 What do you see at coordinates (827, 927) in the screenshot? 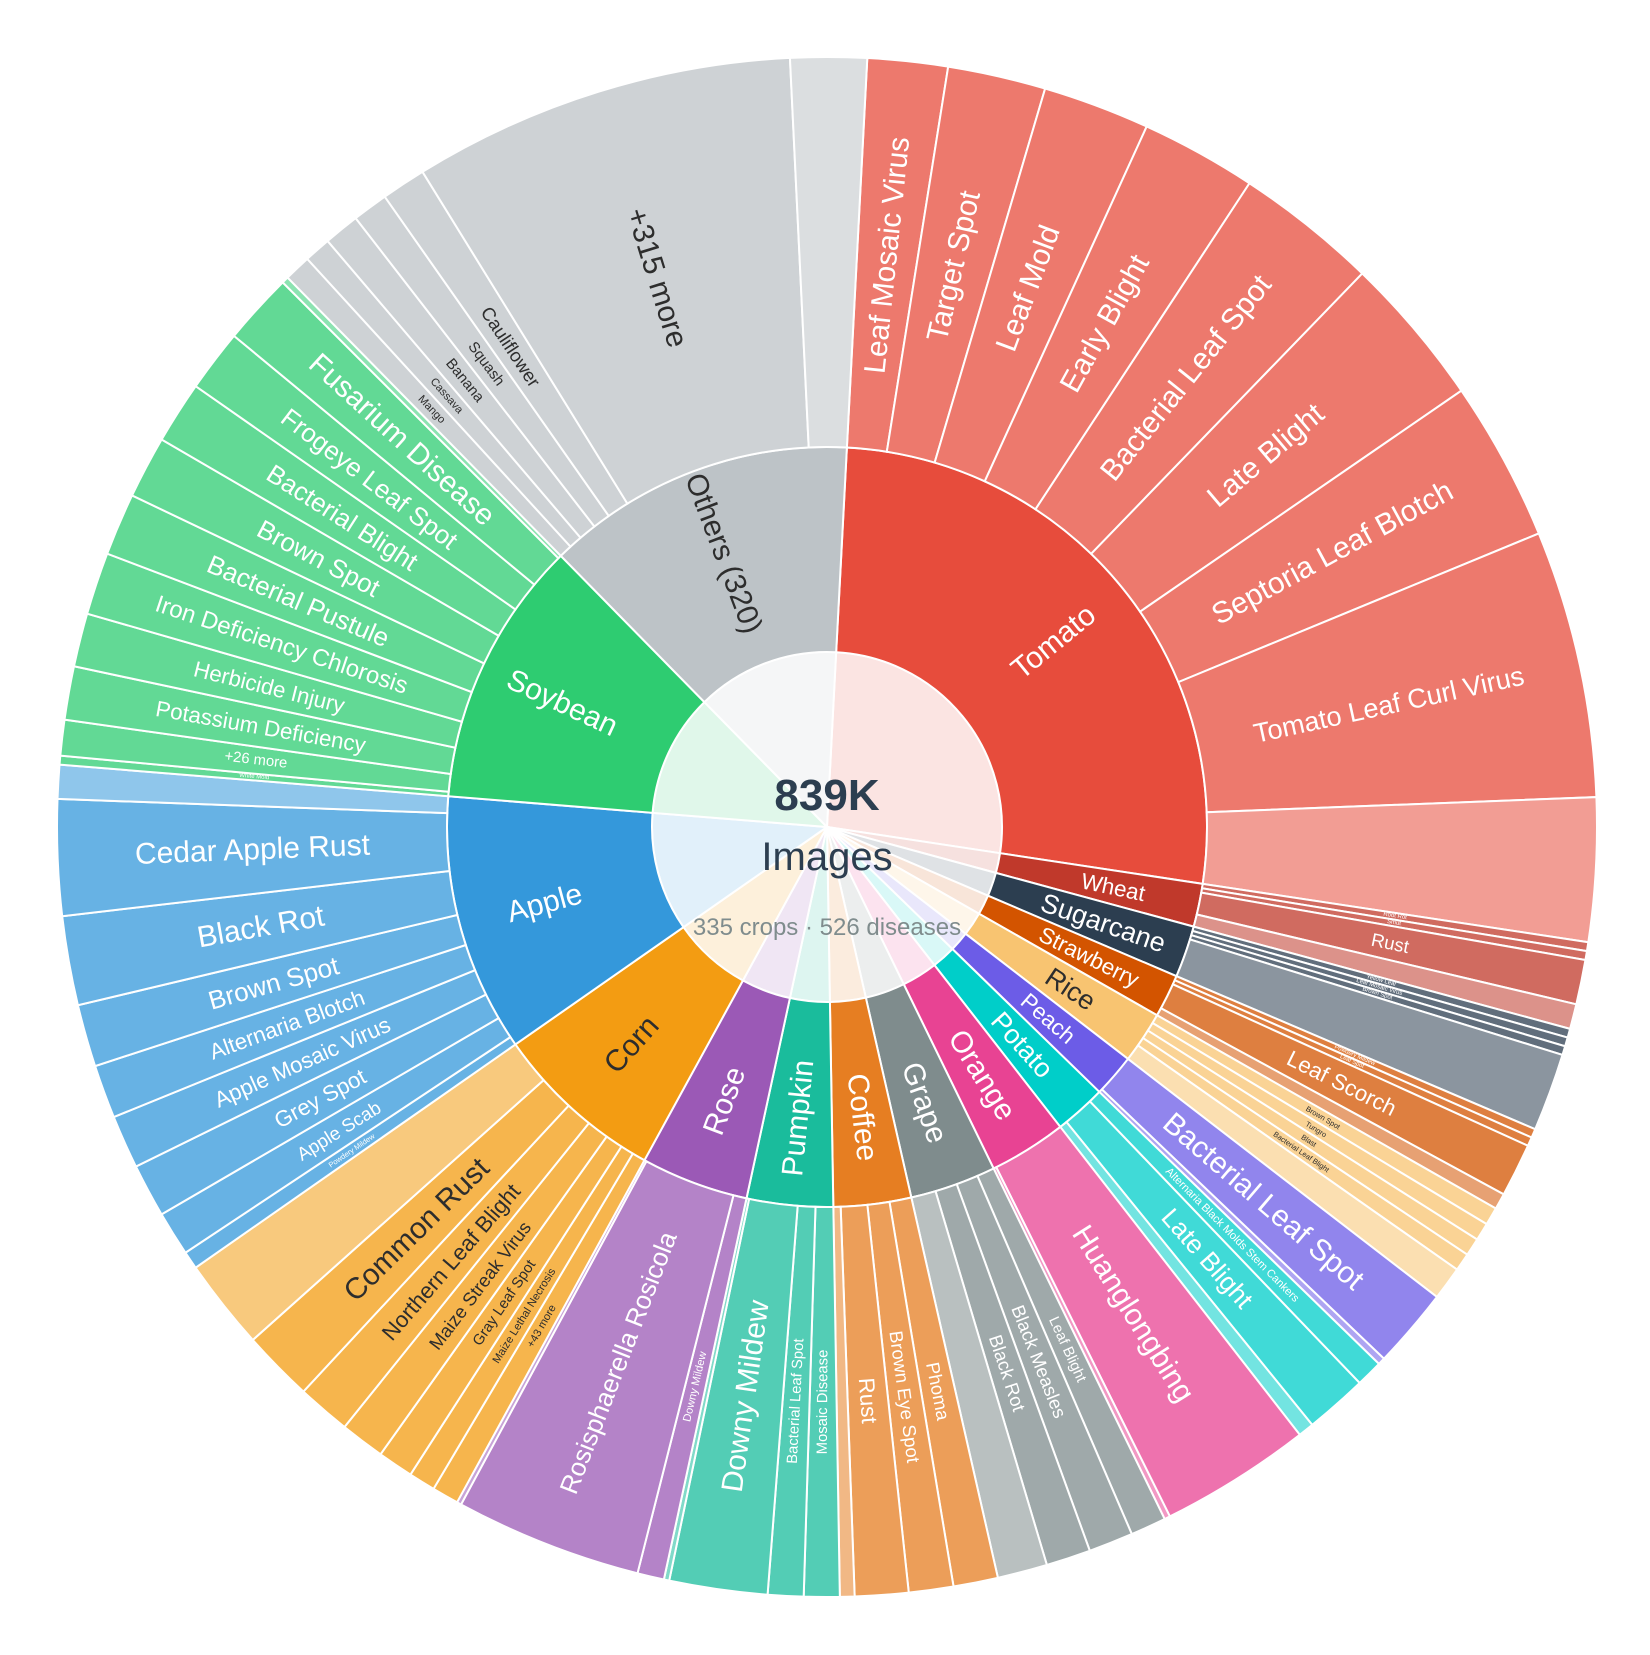
I see `center-subtitle: 335 crops · 526 diseases` at bounding box center [827, 927].